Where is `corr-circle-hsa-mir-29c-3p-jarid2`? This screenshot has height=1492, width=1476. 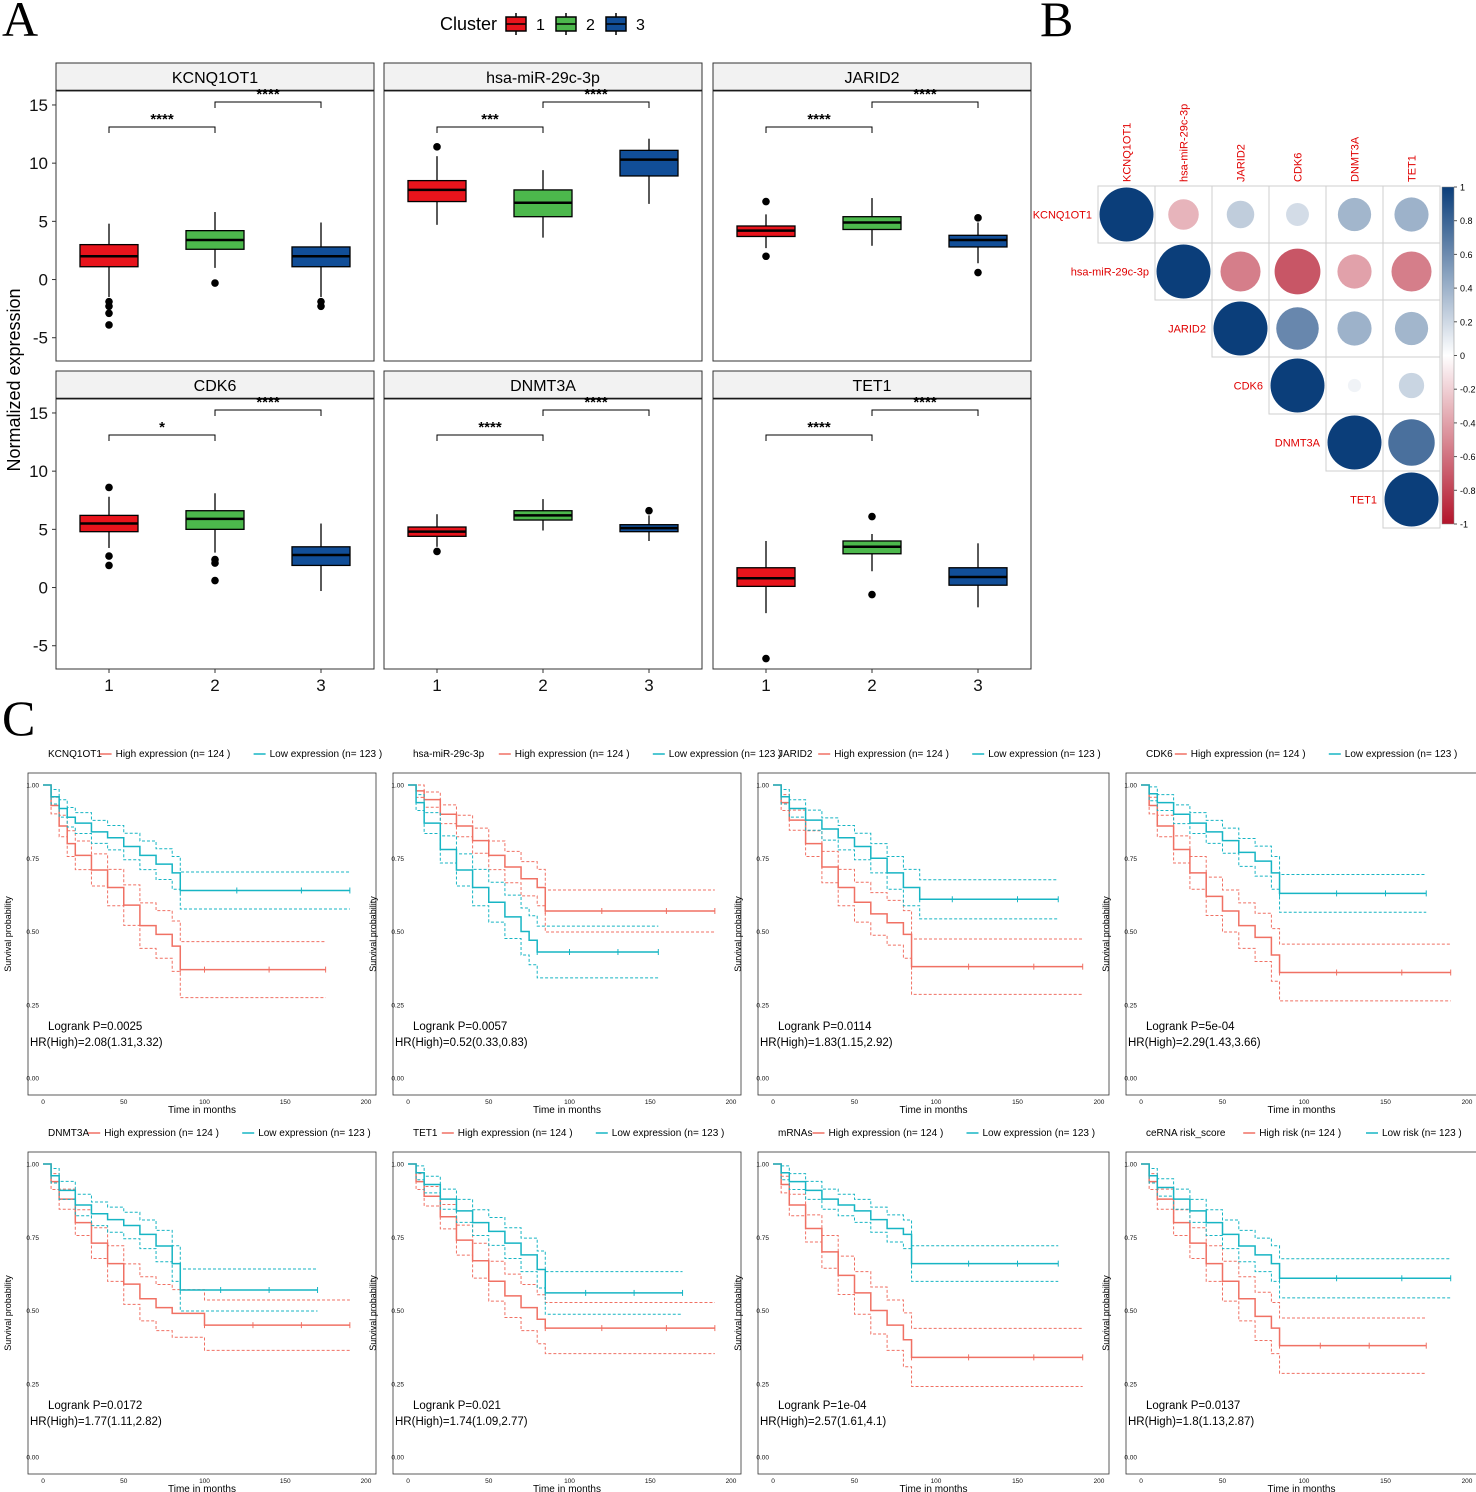
corr-circle-hsa-mir-29c-3p-jarid2 is located at coordinates (1240, 271).